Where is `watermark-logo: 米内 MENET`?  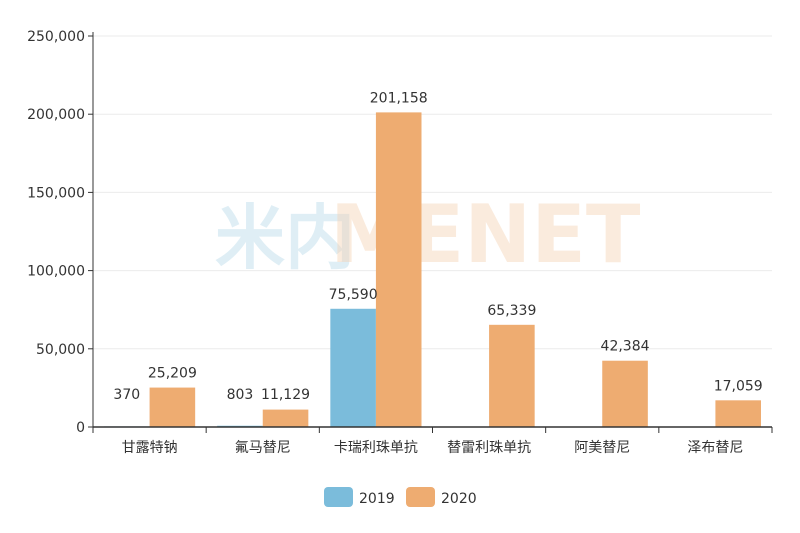 watermark-logo: 米内 MENET is located at coordinates (428, 234).